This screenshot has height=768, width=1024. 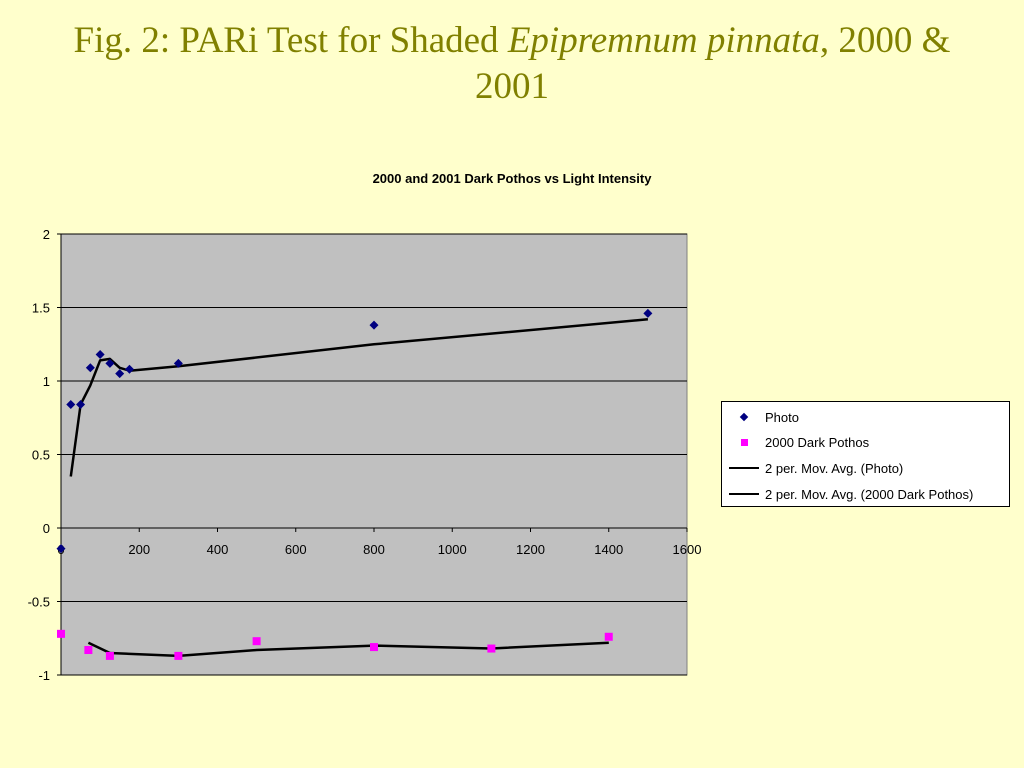 I want to click on legend-item-photo-avg: 2 per. Mov. Avg. (Photo), so click(x=815, y=468).